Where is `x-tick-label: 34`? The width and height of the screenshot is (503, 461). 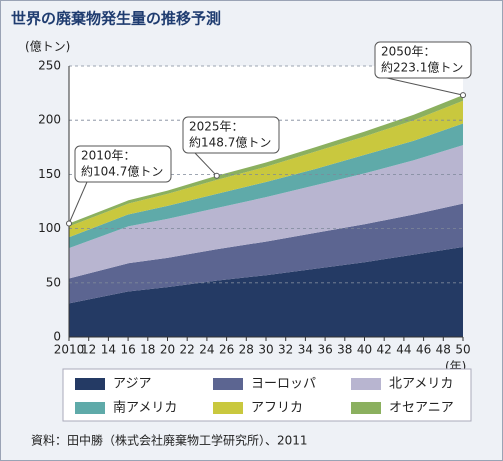
x-tick-label: 34 is located at coordinates (305, 350).